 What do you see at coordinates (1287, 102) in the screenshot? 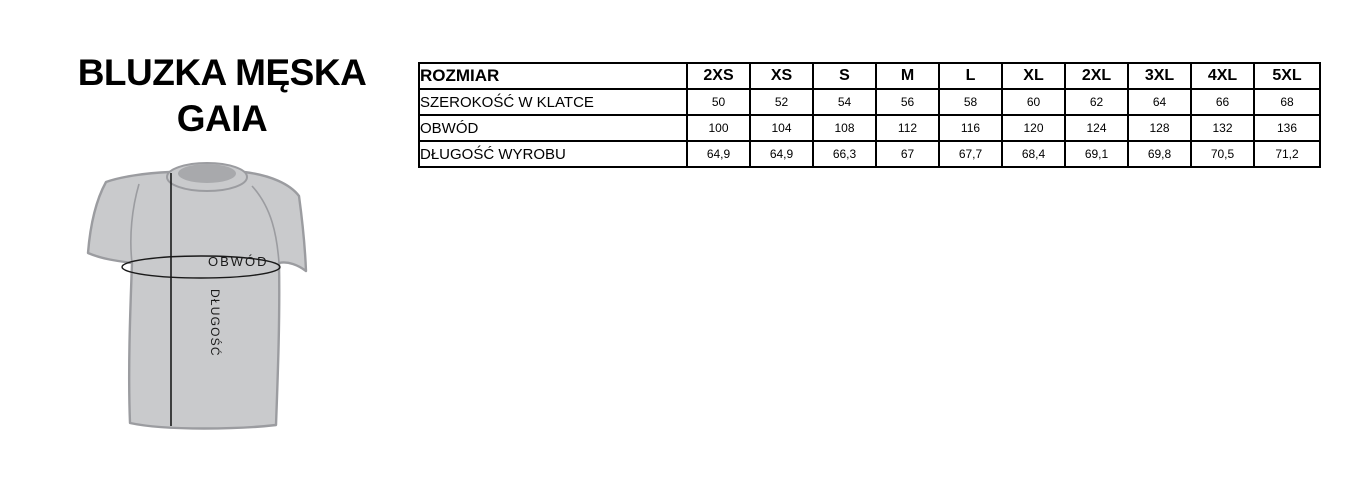
I see `table-cell: 68` at bounding box center [1287, 102].